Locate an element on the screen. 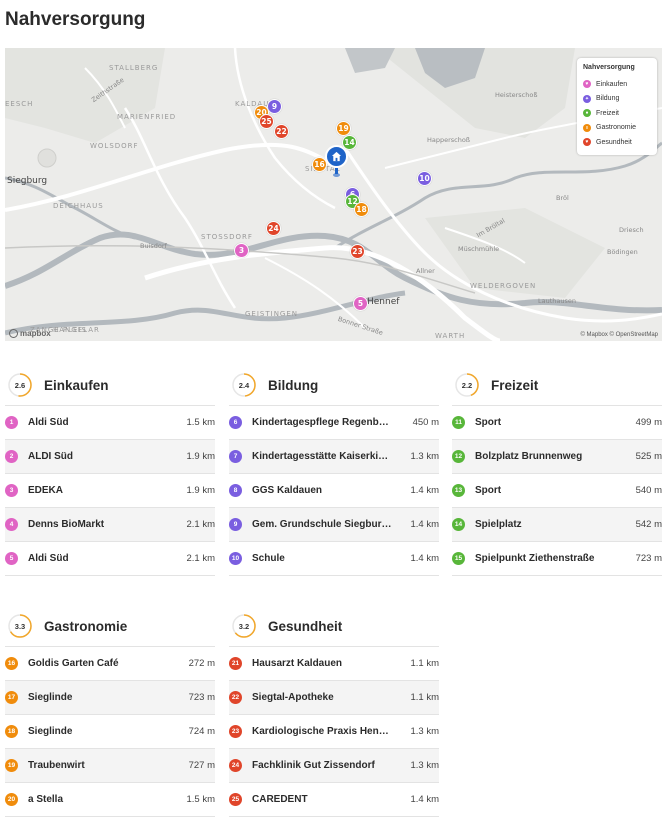 This screenshot has width=667, height=817. map-label-muschmuehle: Müschmühle is located at coordinates (479, 249).